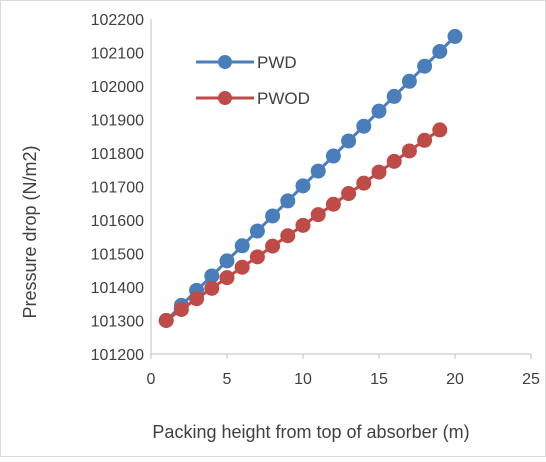 This screenshot has width=546, height=462. What do you see at coordinates (227, 379) in the screenshot?
I see `x-tick-label: 5` at bounding box center [227, 379].